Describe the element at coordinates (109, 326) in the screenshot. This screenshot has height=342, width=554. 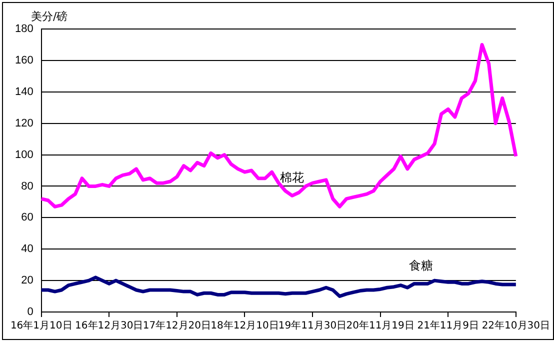
I see `x-tick-label: 16年12月30日` at that location.